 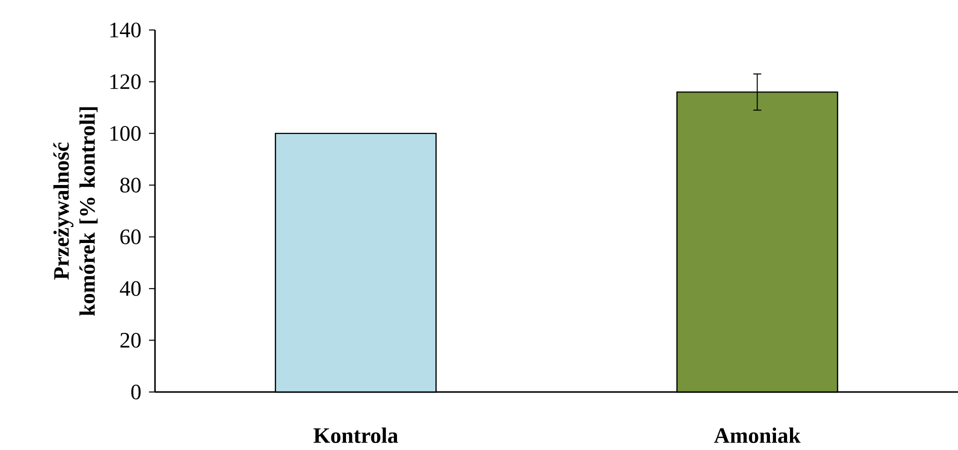 What do you see at coordinates (136, 392) in the screenshot?
I see `y-tick-label: 0` at bounding box center [136, 392].